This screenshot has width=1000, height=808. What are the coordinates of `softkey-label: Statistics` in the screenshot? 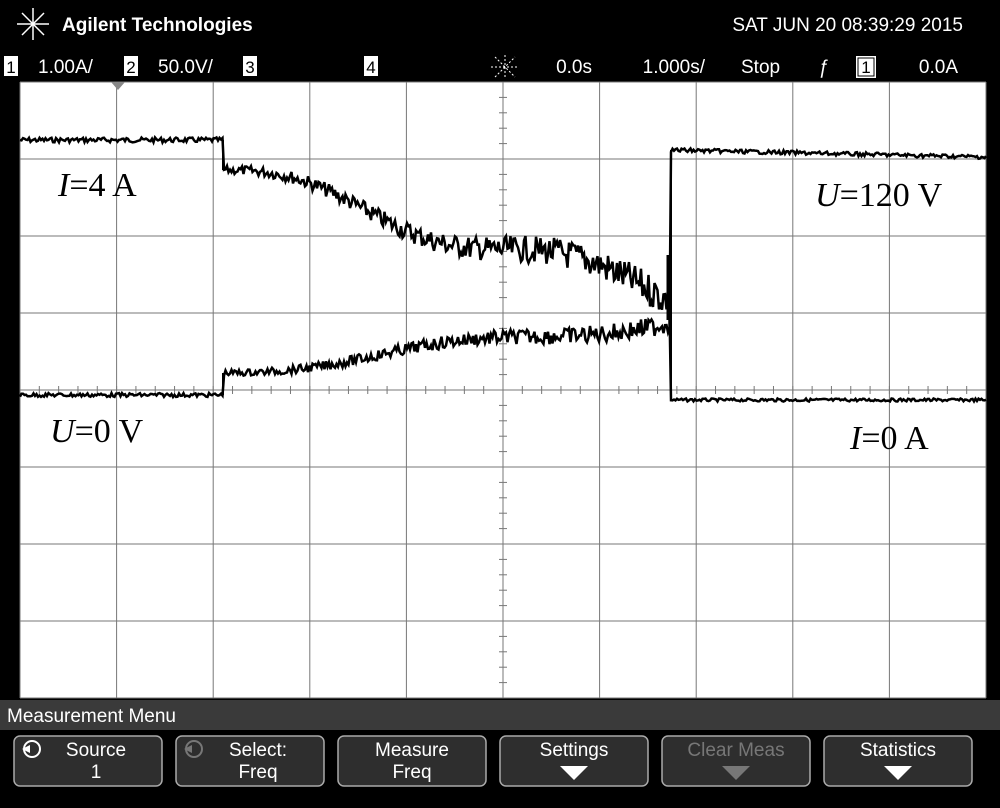 It's located at (898, 750).